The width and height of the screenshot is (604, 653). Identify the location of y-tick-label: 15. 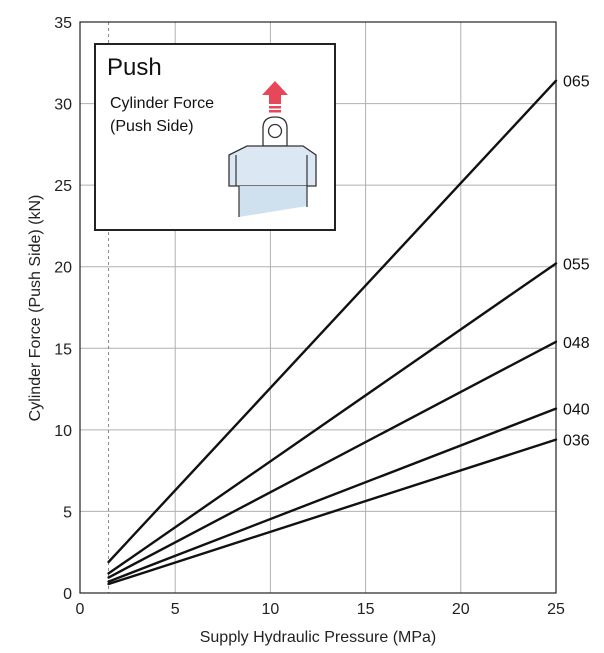
(63, 349).